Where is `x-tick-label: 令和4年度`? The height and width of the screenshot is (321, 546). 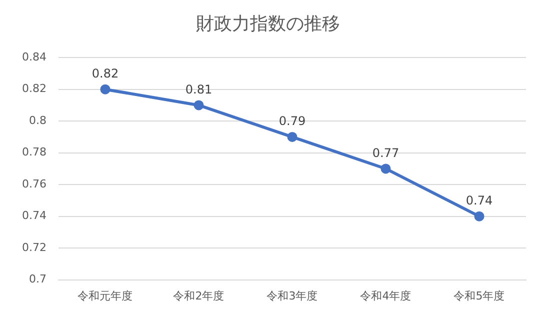
x-tick-label: 令和4年度 is located at coordinates (386, 295).